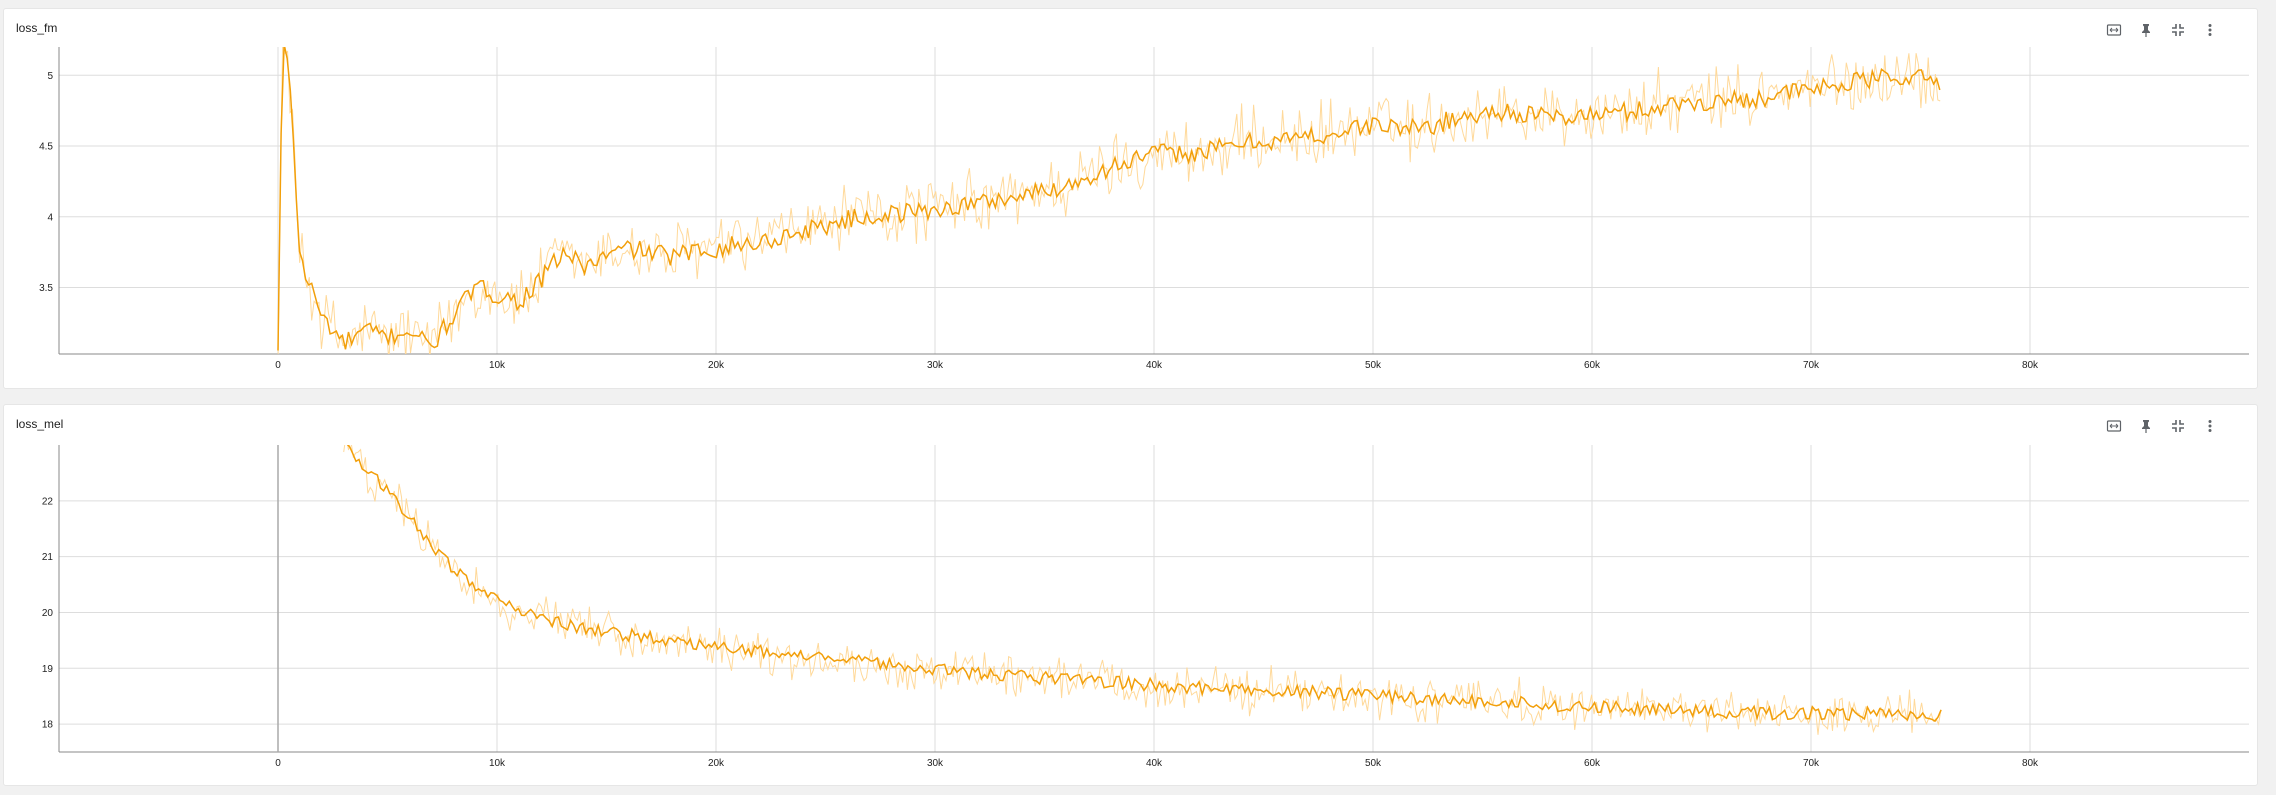 This screenshot has height=795, width=2276. What do you see at coordinates (50, 217) in the screenshot?
I see `y-tick-label: 4` at bounding box center [50, 217].